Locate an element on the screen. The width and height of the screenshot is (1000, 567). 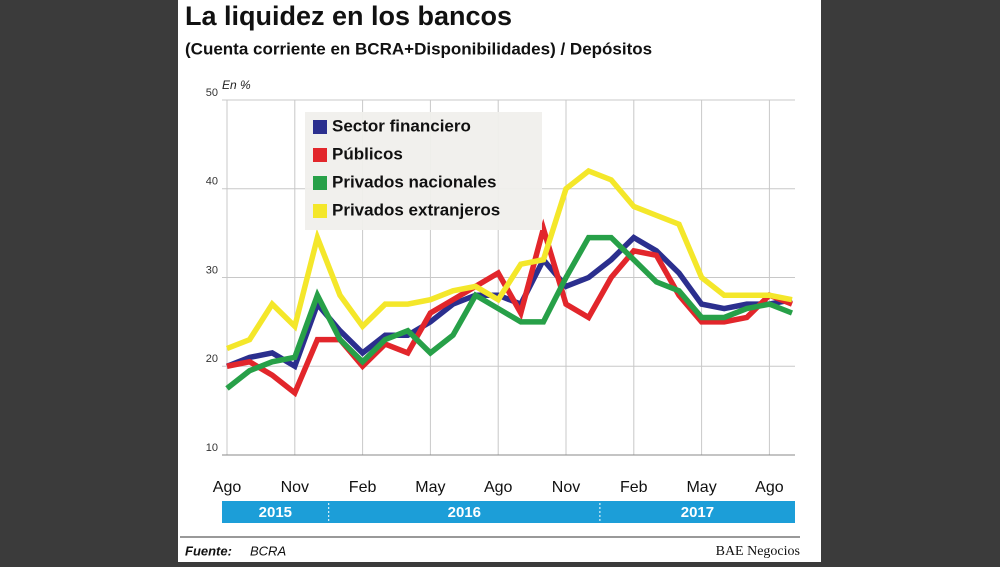
year-band is located at coordinates (508, 512).